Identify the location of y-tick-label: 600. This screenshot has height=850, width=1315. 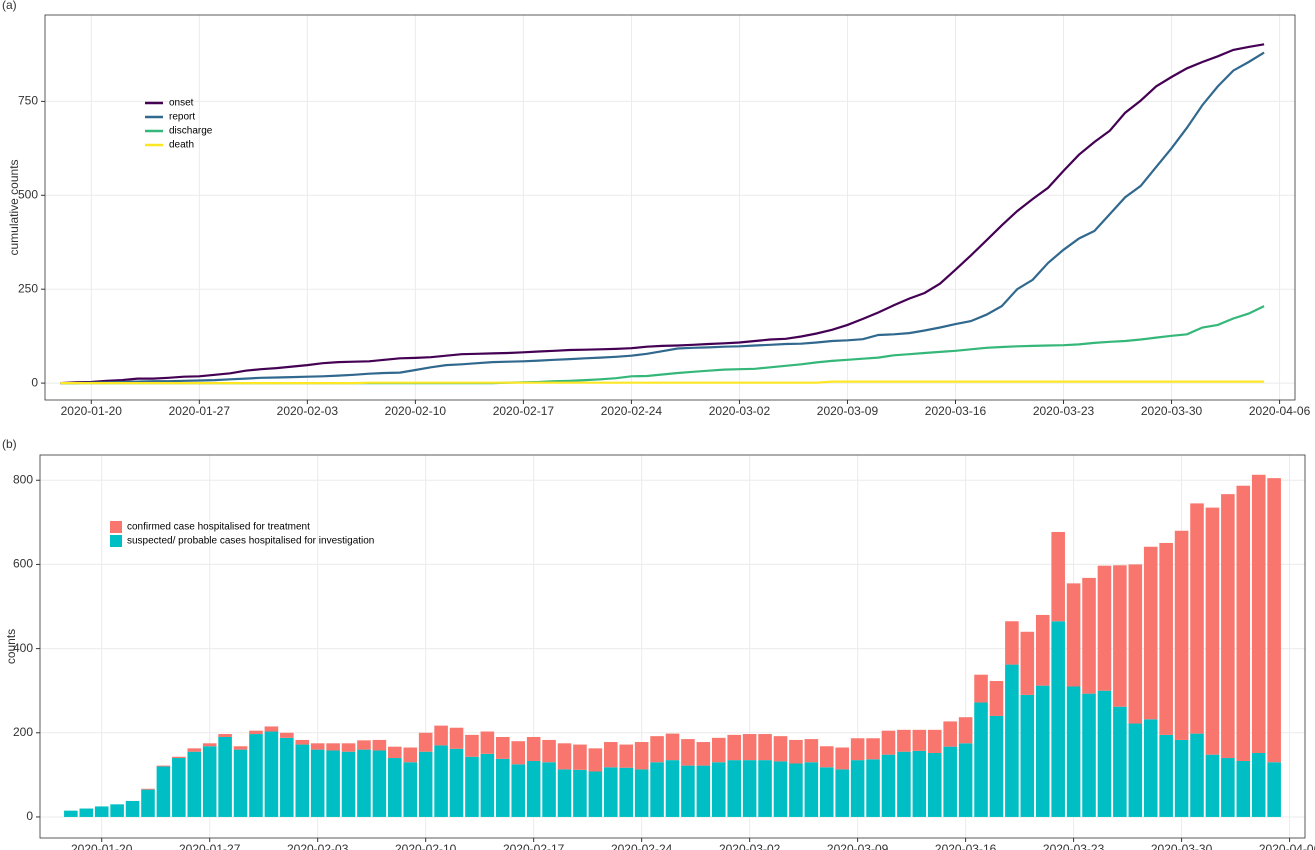
(23, 564).